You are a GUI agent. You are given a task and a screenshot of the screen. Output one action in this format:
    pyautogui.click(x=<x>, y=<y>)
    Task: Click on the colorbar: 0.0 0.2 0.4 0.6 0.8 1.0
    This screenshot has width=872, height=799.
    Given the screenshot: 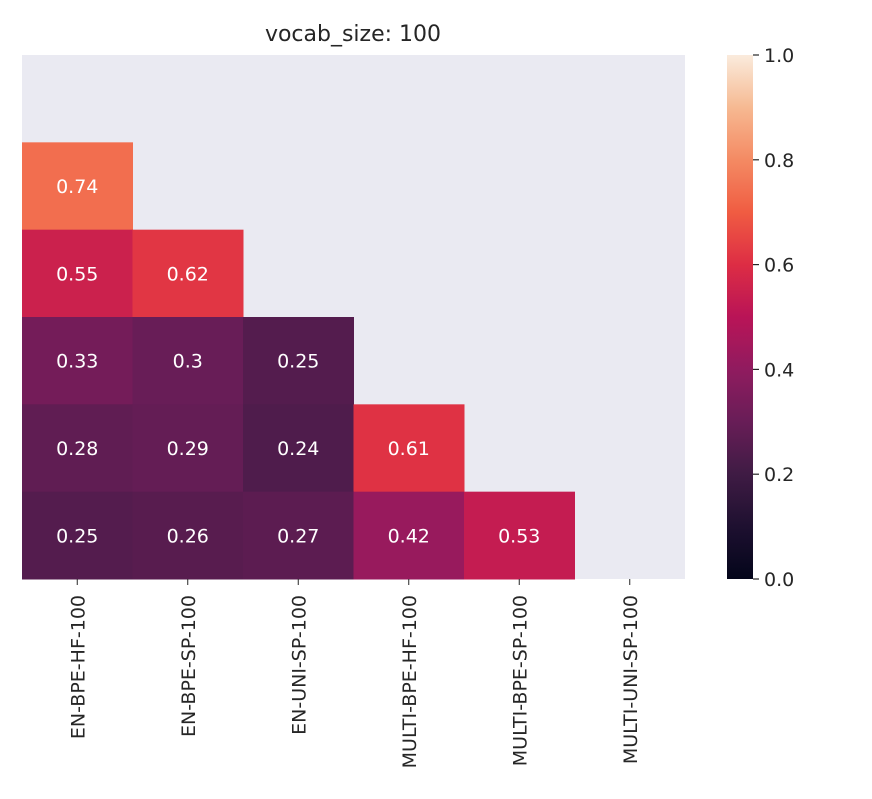 What is the action you would take?
    pyautogui.click(x=760, y=318)
    